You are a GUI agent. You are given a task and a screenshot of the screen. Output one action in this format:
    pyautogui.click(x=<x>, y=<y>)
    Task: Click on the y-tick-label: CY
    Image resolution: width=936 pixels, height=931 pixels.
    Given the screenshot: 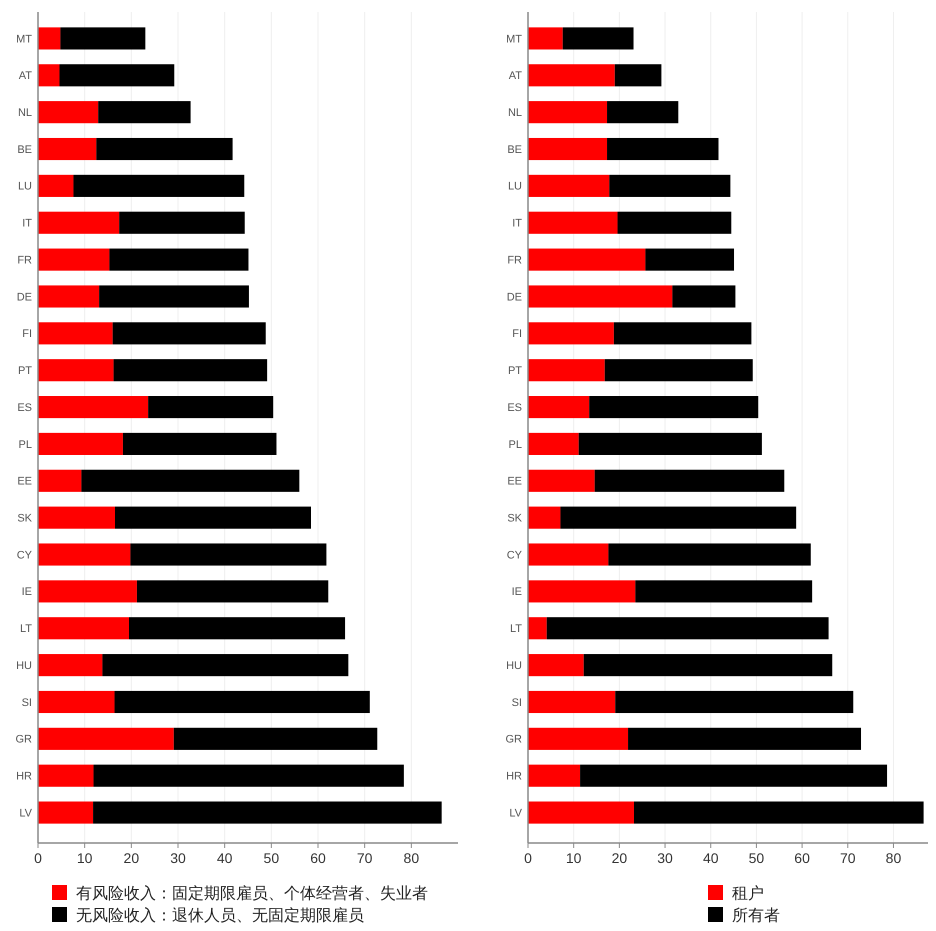 What is the action you would take?
    pyautogui.click(x=24, y=555)
    